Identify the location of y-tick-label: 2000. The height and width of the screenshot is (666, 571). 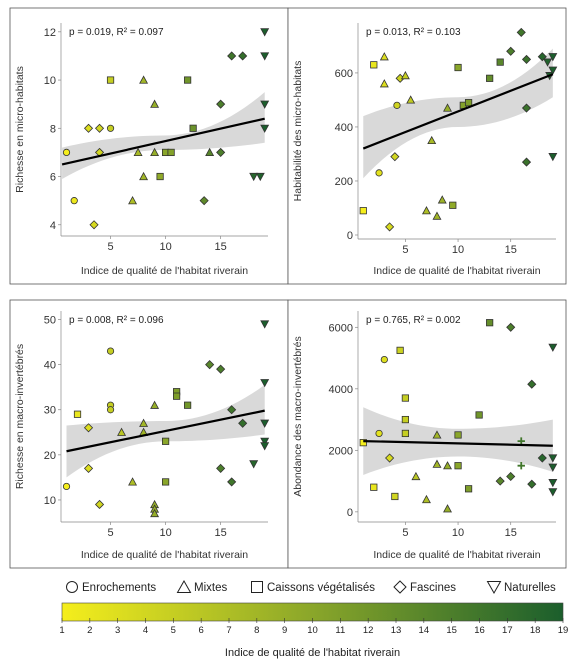
(341, 451).